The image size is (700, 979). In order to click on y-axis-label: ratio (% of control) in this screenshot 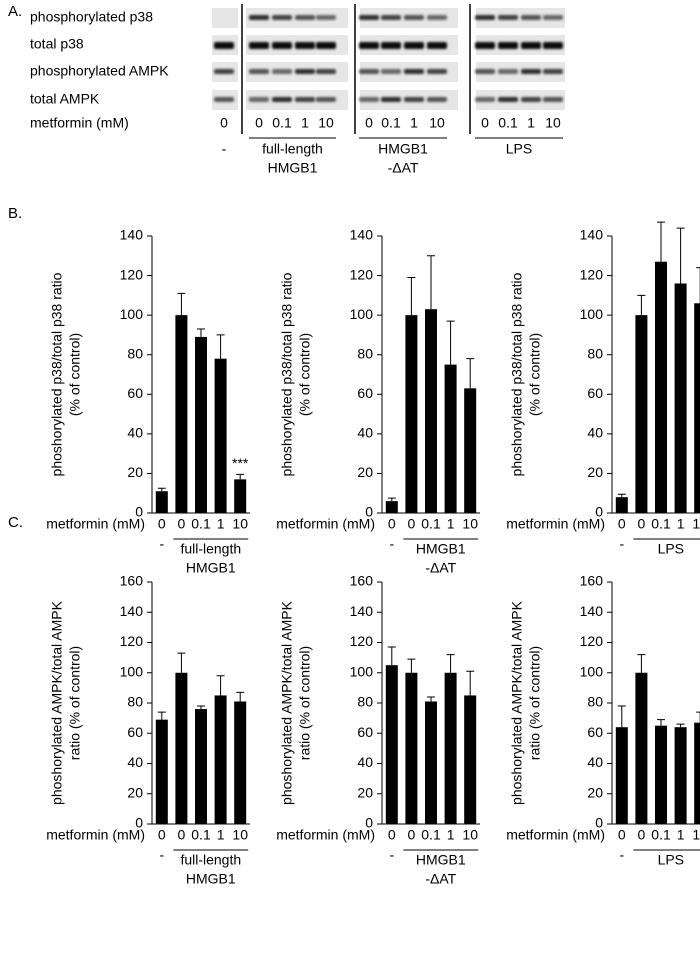, I will do `click(535, 703)`.